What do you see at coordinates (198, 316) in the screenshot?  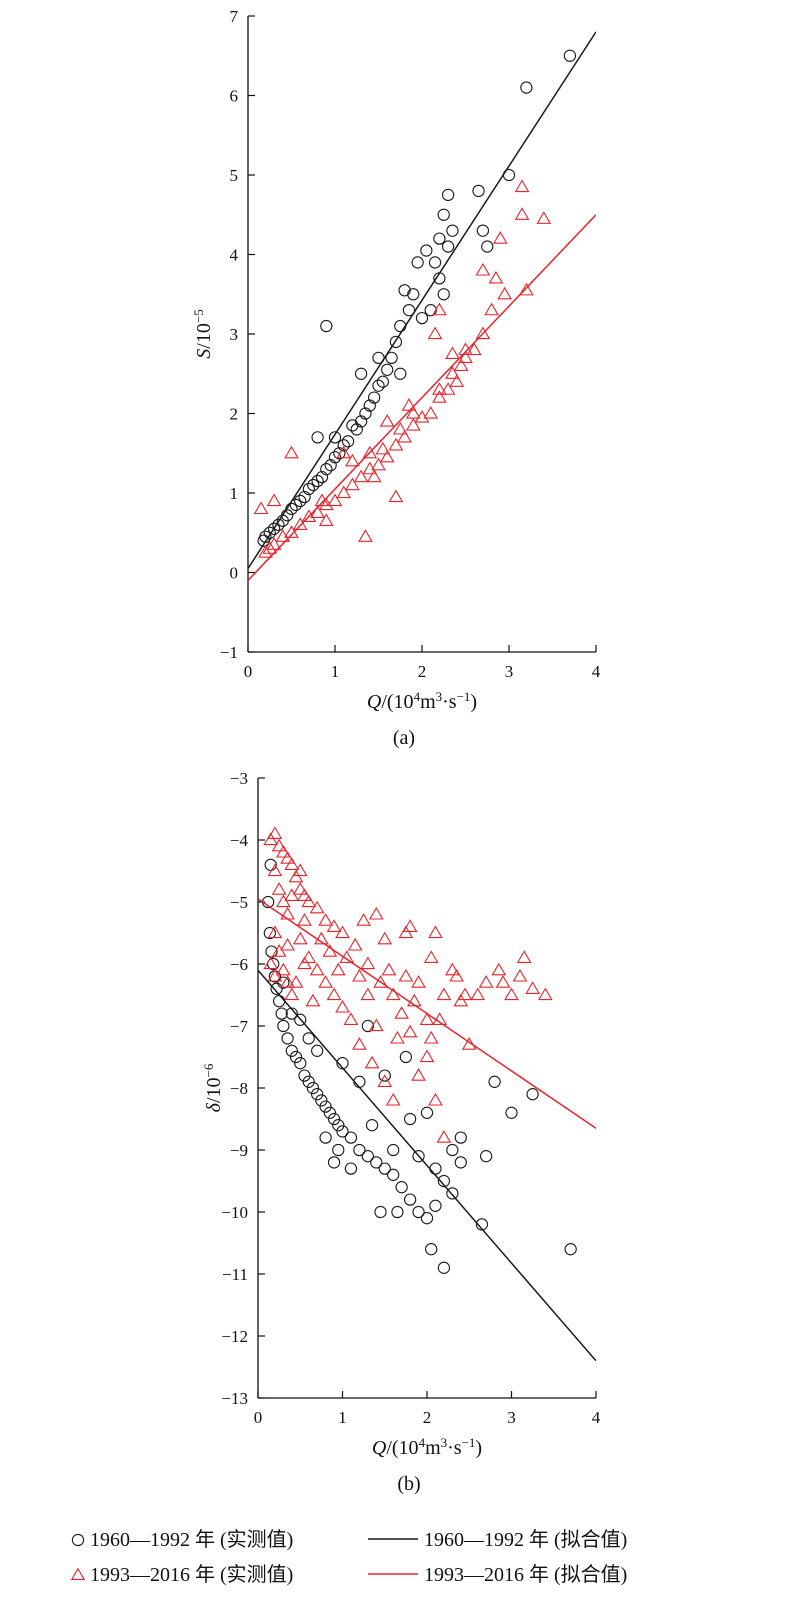 I see `y-label-exp: −5` at bounding box center [198, 316].